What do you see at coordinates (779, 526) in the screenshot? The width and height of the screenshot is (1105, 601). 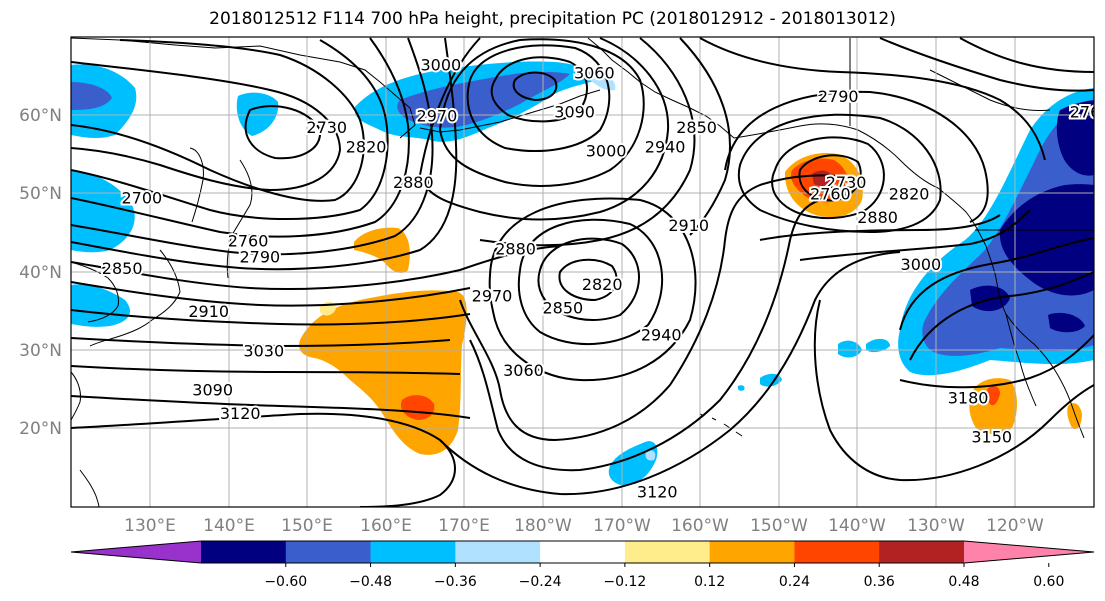 I see `longitude-label: 150°W` at bounding box center [779, 526].